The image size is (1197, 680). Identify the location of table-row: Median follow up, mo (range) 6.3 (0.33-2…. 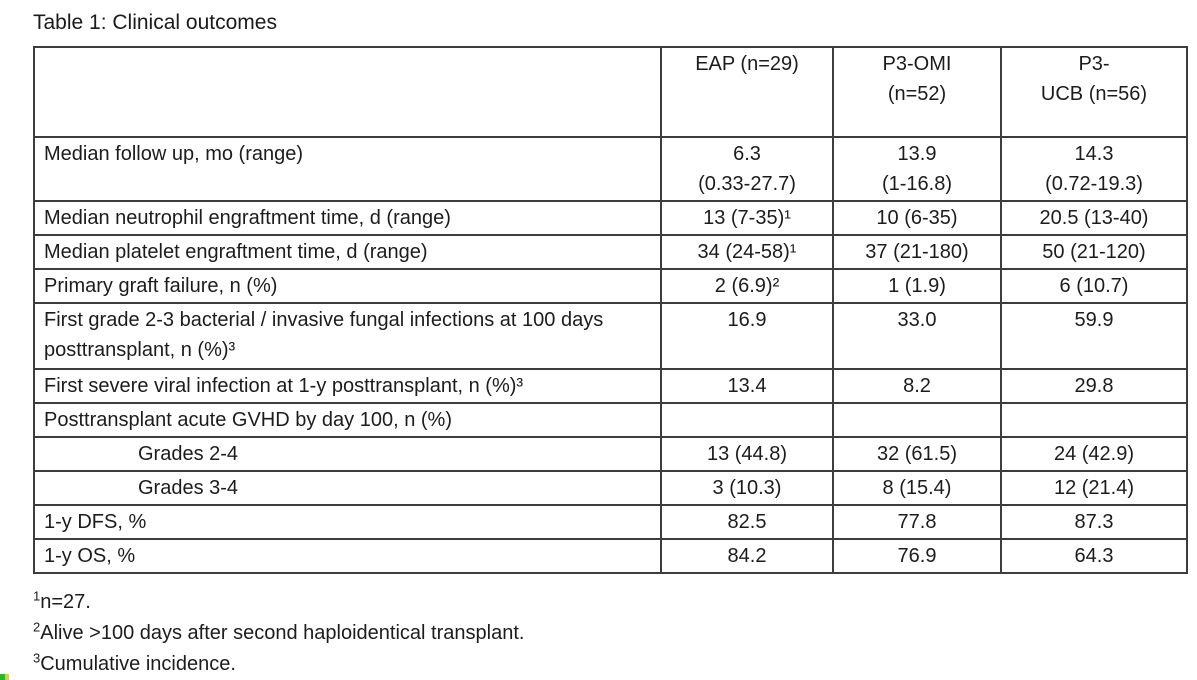
(610, 169).